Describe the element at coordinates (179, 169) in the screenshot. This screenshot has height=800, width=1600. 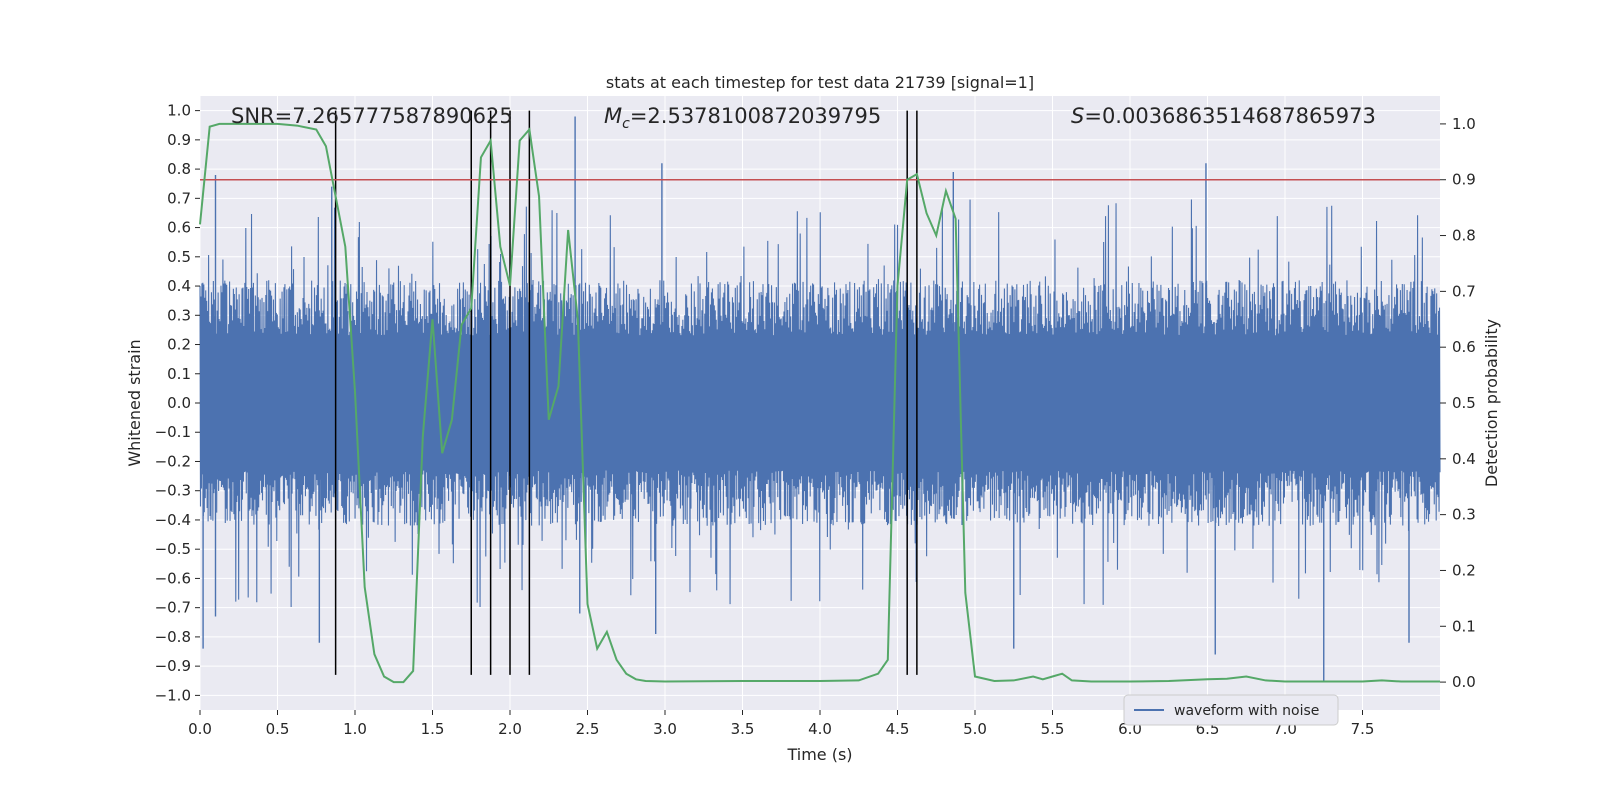
I see `y-left-tick-label: 0.8` at that location.